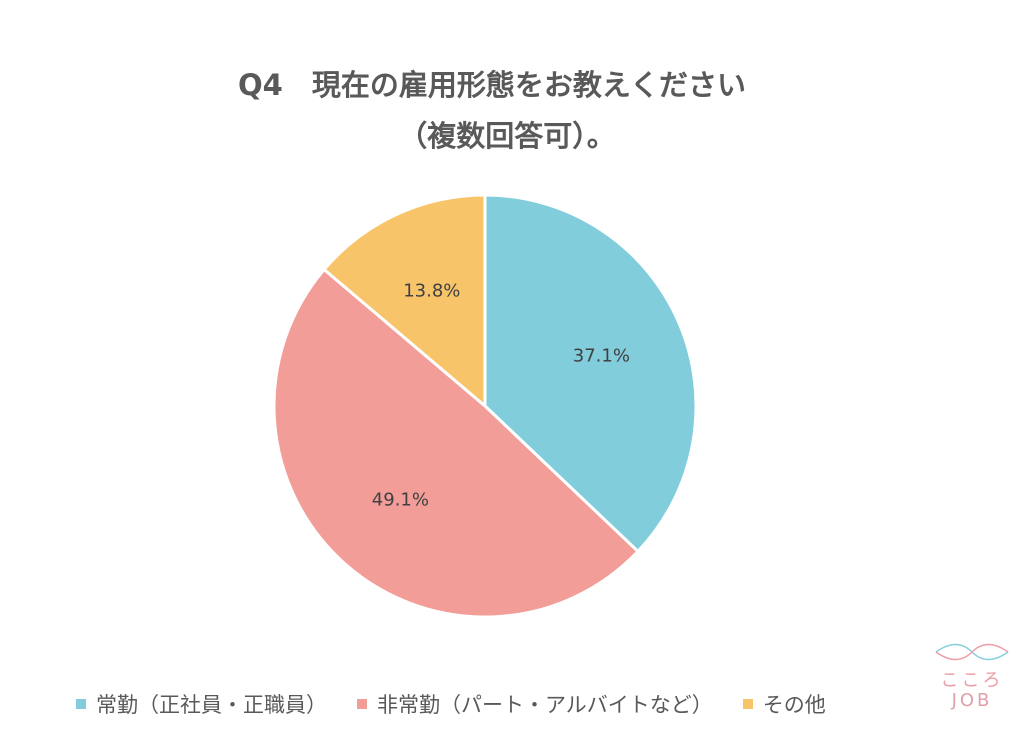  Describe the element at coordinates (400, 500) in the screenshot. I see `pie-data-label-parttime: 49.1%` at that location.